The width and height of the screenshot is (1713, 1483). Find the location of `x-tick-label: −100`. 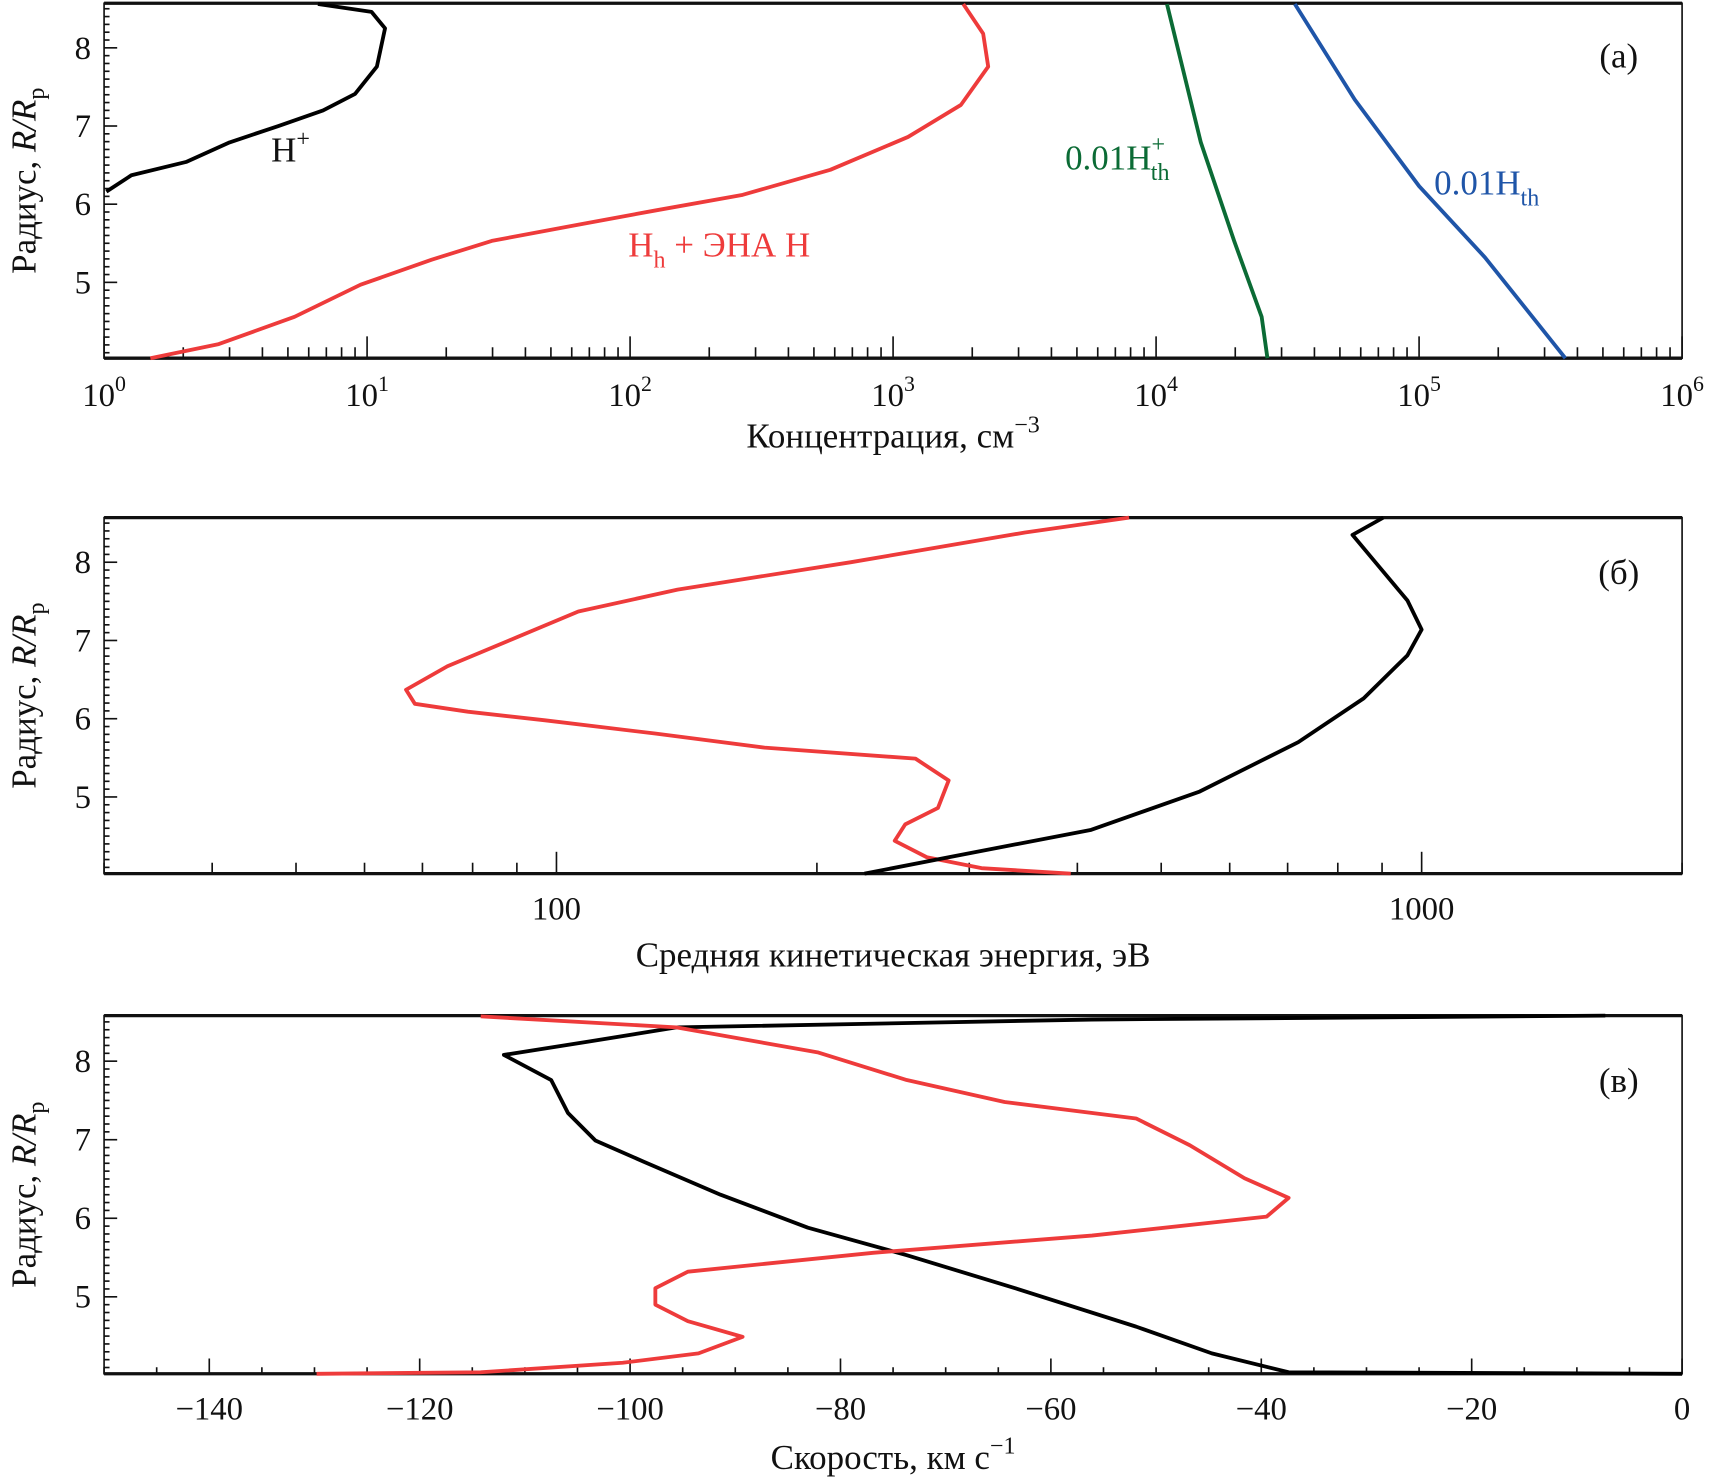

x-tick-label: −100 is located at coordinates (630, 1410).